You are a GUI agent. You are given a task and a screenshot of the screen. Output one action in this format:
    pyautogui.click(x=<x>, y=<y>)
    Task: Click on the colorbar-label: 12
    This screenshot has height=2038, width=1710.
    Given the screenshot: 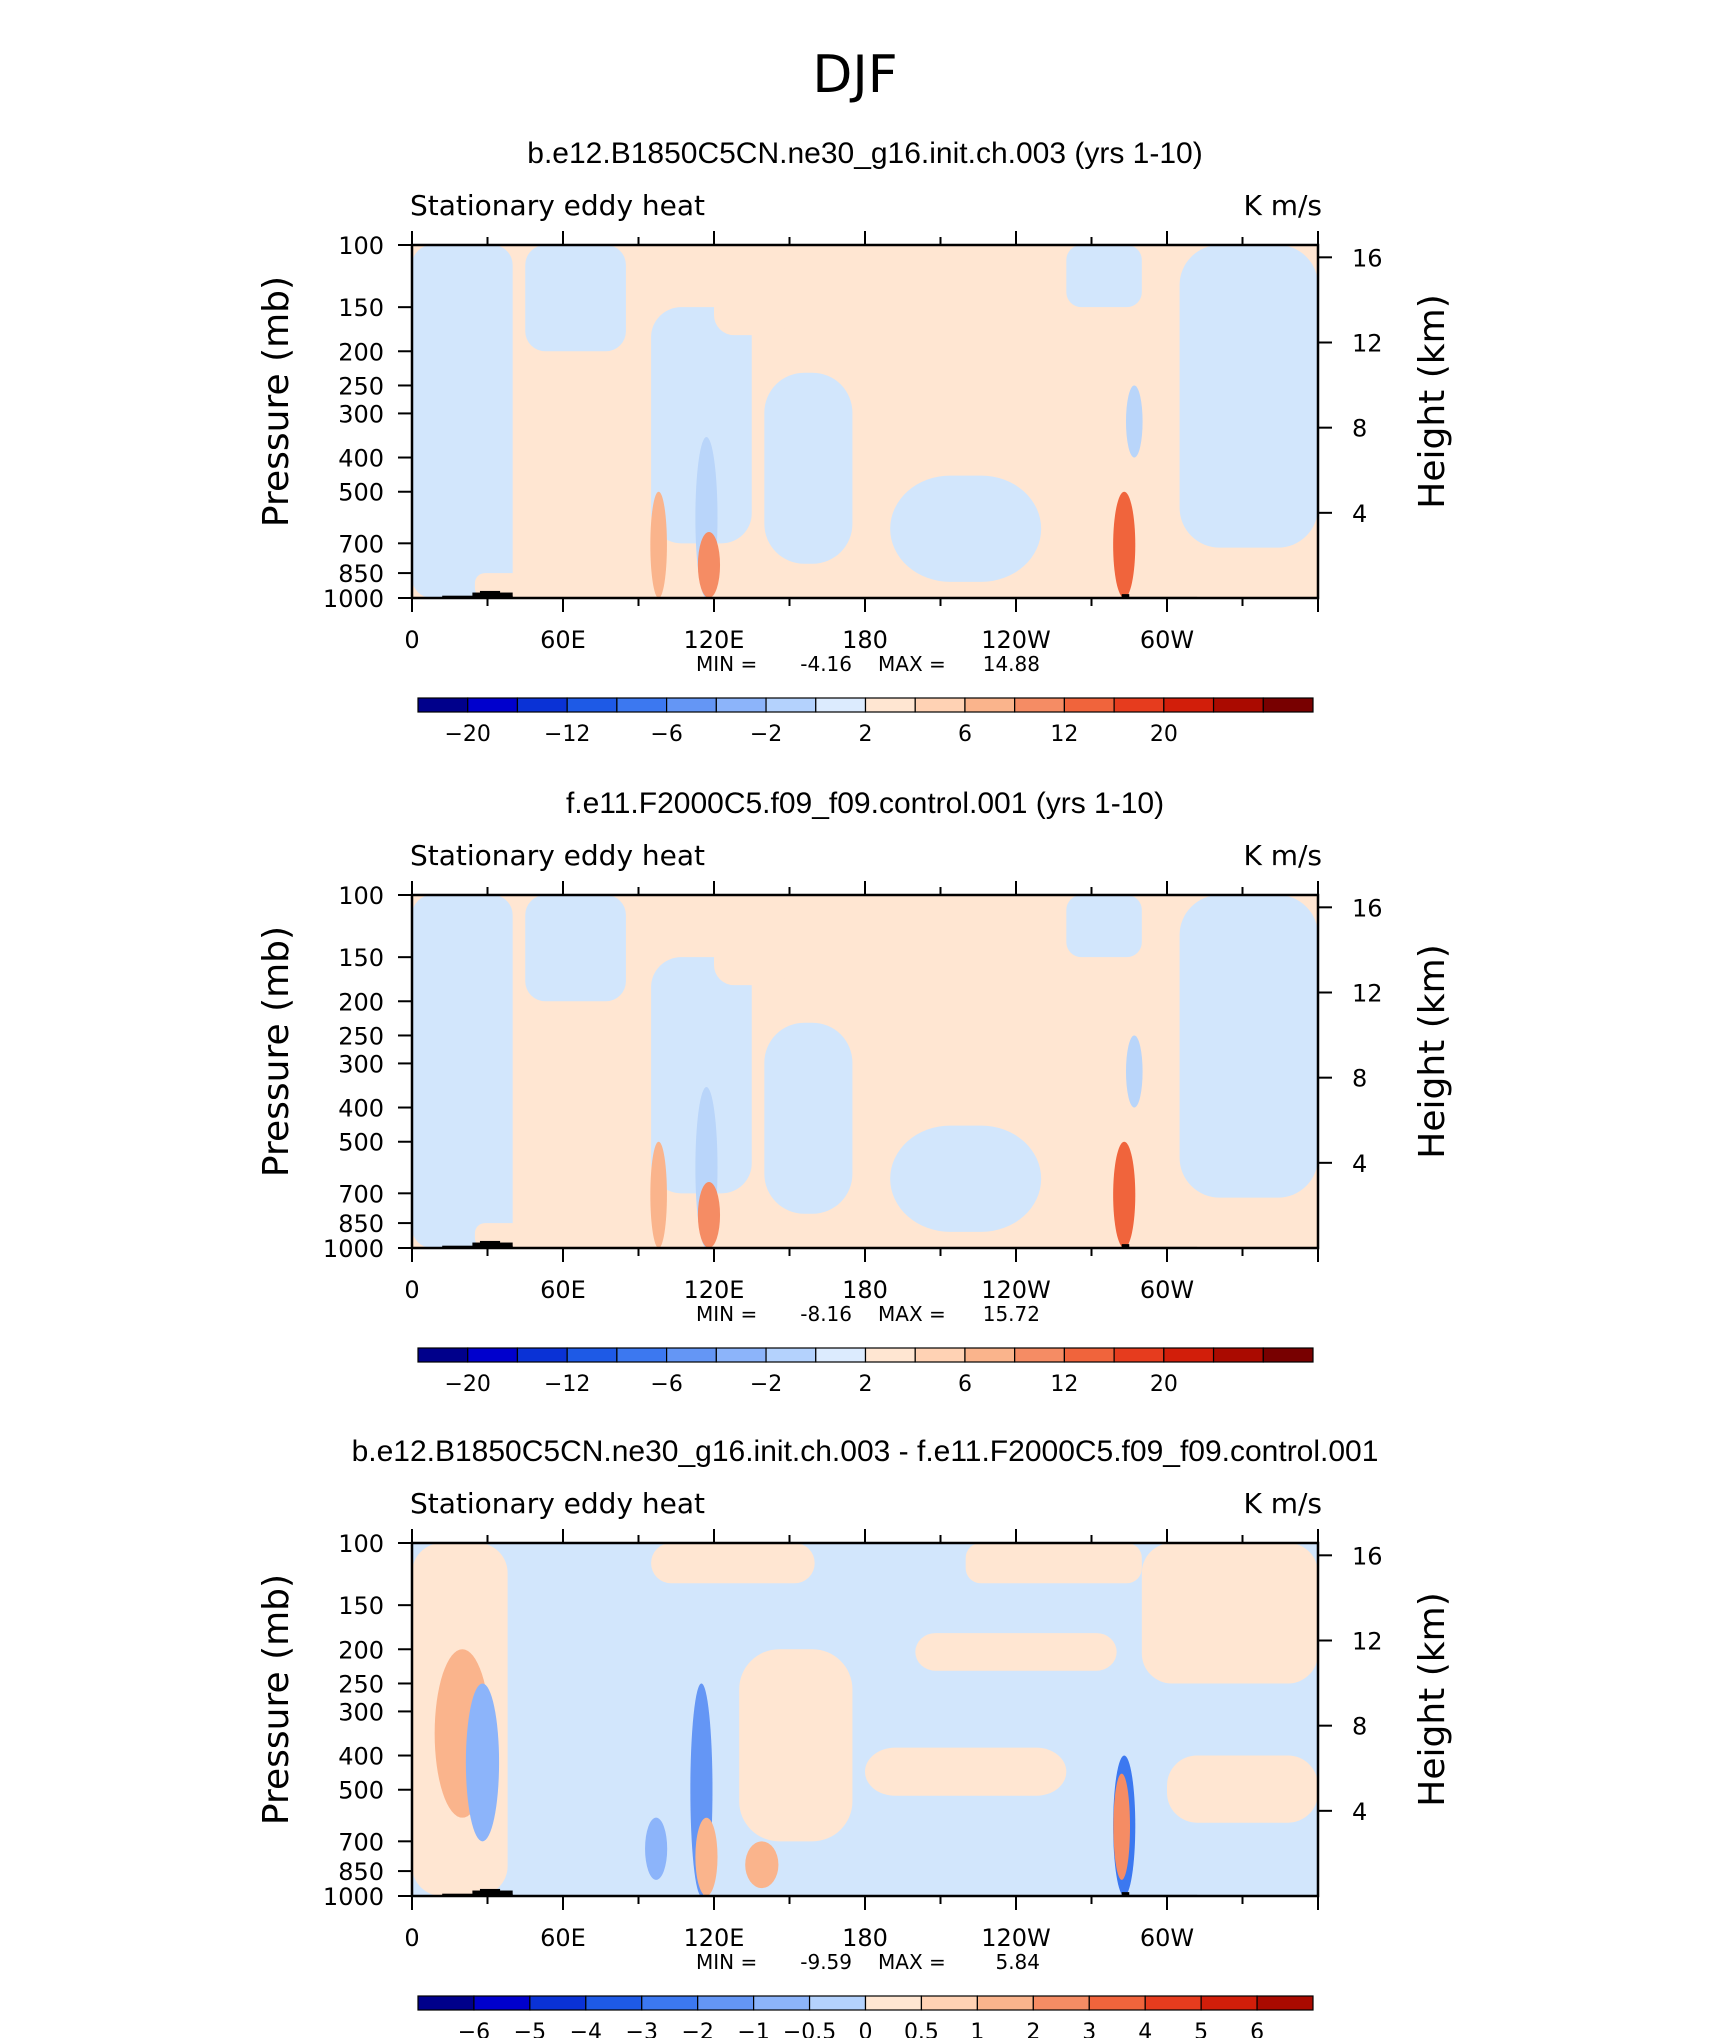 What is the action you would take?
    pyautogui.click(x=1064, y=734)
    